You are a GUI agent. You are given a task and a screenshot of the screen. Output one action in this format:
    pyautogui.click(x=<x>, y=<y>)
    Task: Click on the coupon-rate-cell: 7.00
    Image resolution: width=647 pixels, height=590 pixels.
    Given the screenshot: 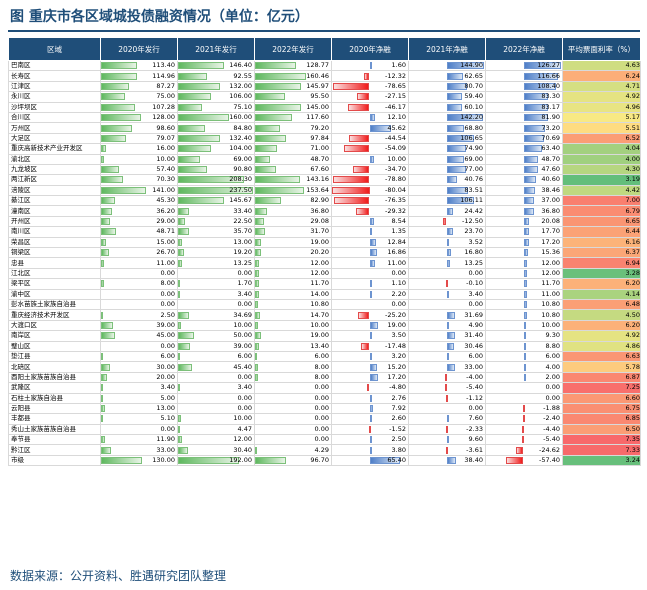 What is the action you would take?
    pyautogui.click(x=601, y=201)
    